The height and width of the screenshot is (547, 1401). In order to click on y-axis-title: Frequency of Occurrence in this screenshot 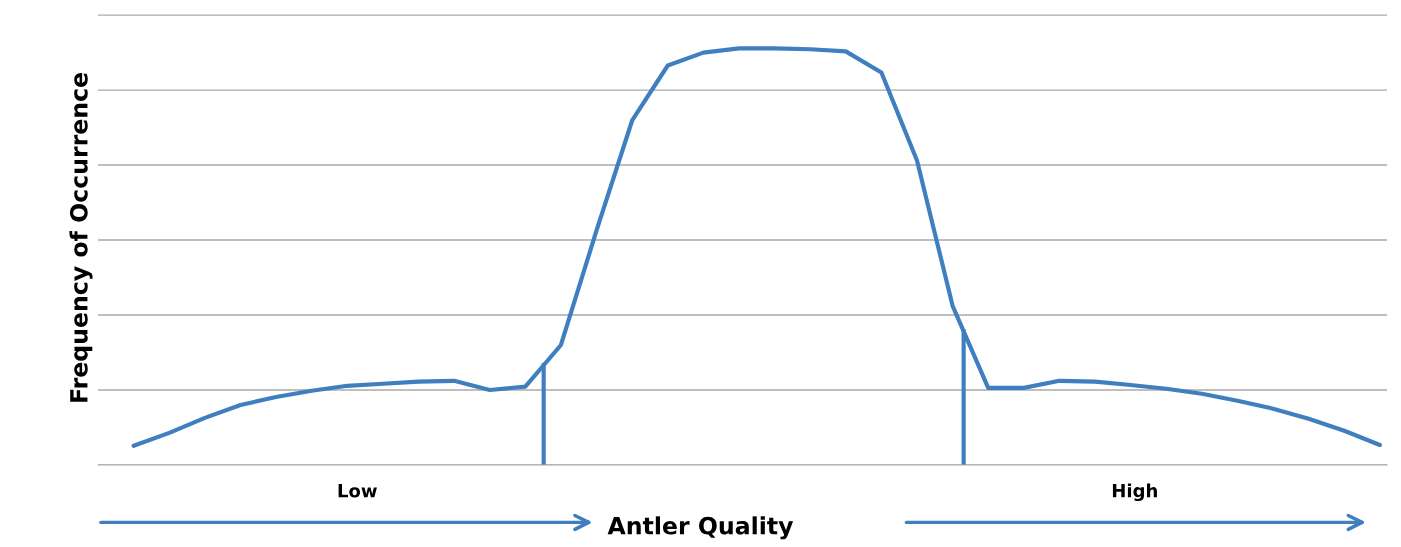, I will do `click(81, 237)`.